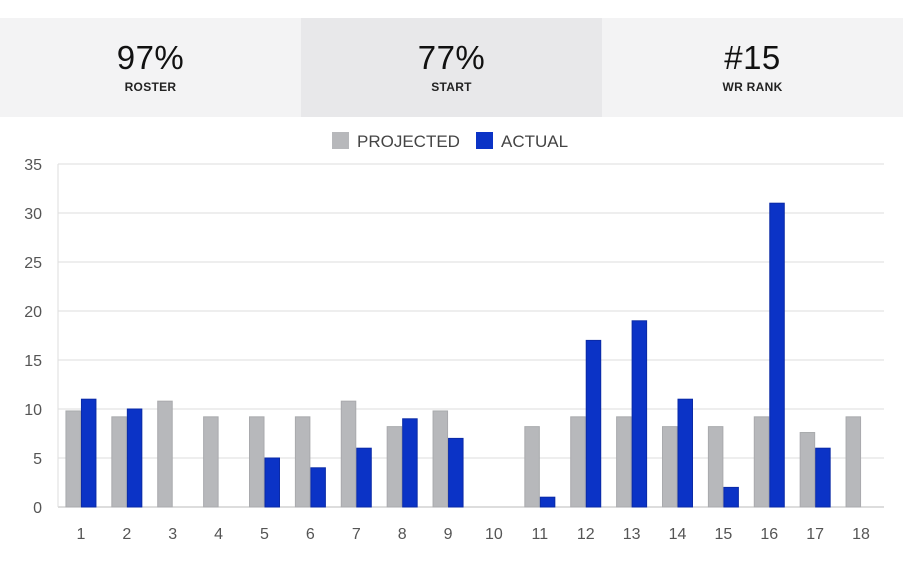 The width and height of the screenshot is (903, 566). Describe the element at coordinates (33, 410) in the screenshot. I see `y-tick-label: 10` at that location.